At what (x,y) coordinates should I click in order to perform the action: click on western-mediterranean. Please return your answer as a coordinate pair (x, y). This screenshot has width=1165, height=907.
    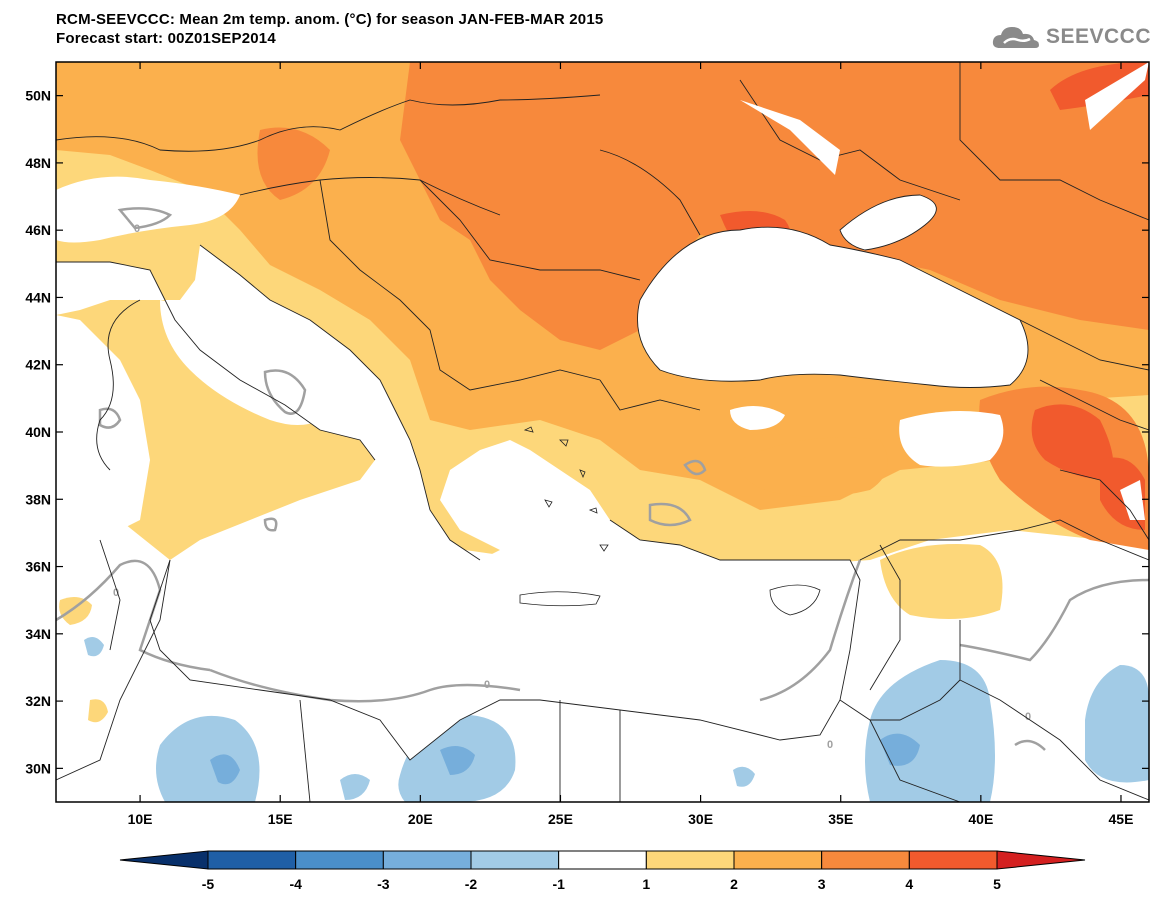
    Looking at the image, I should click on (103, 430).